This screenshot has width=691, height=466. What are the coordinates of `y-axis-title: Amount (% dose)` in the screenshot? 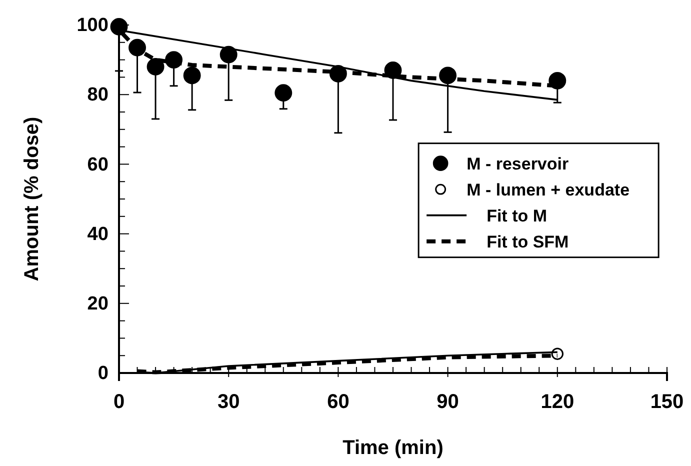 It's located at (32, 199).